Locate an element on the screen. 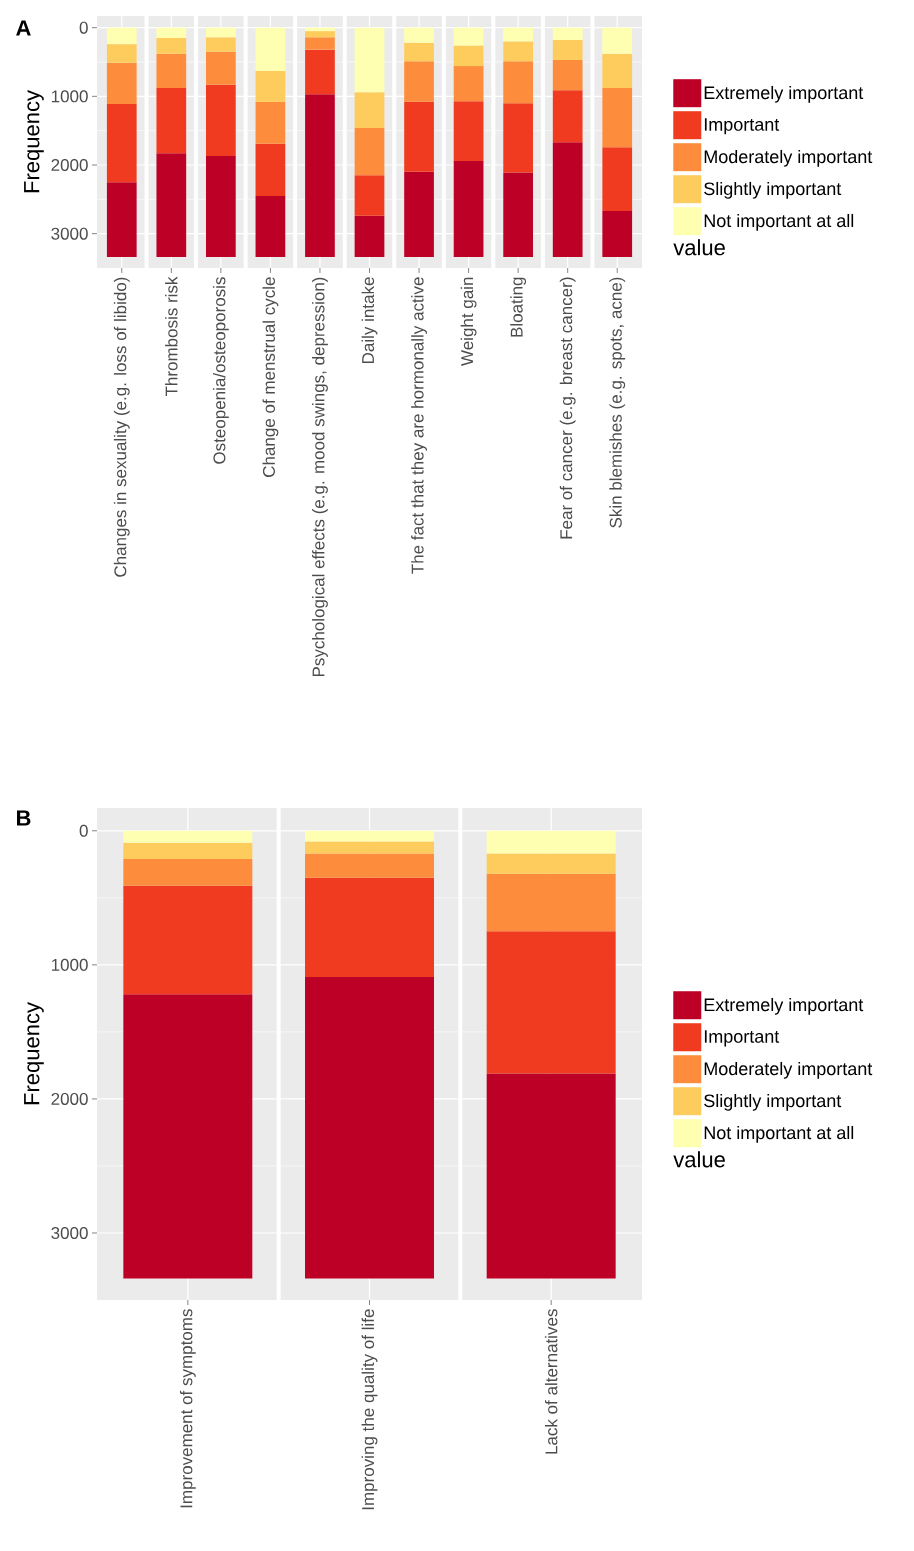 The height and width of the screenshot is (1551, 914). x-tick-label: Psychological effects (e.g. mood swings, depression) is located at coordinates (320, 477).